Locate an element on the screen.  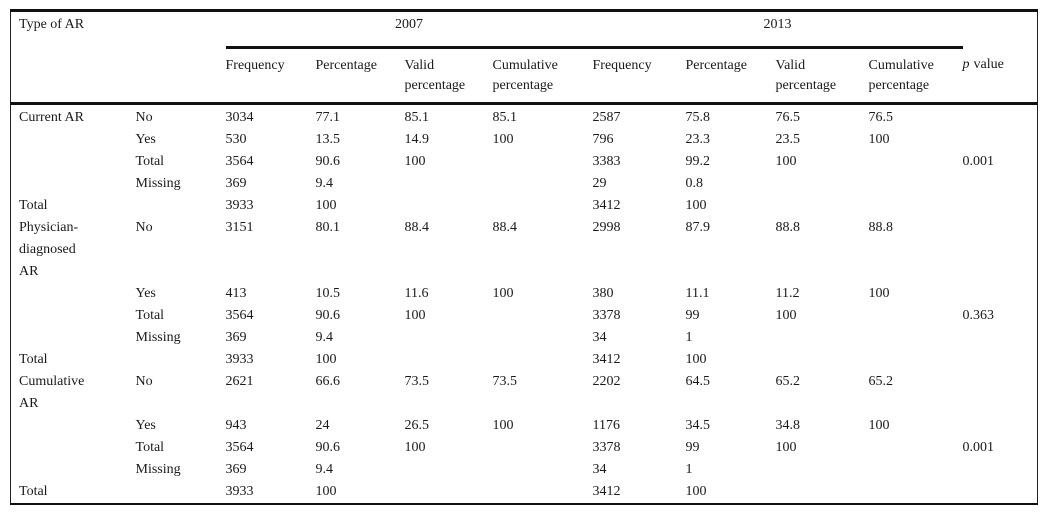
value-cell: 34 is located at coordinates (599, 469).